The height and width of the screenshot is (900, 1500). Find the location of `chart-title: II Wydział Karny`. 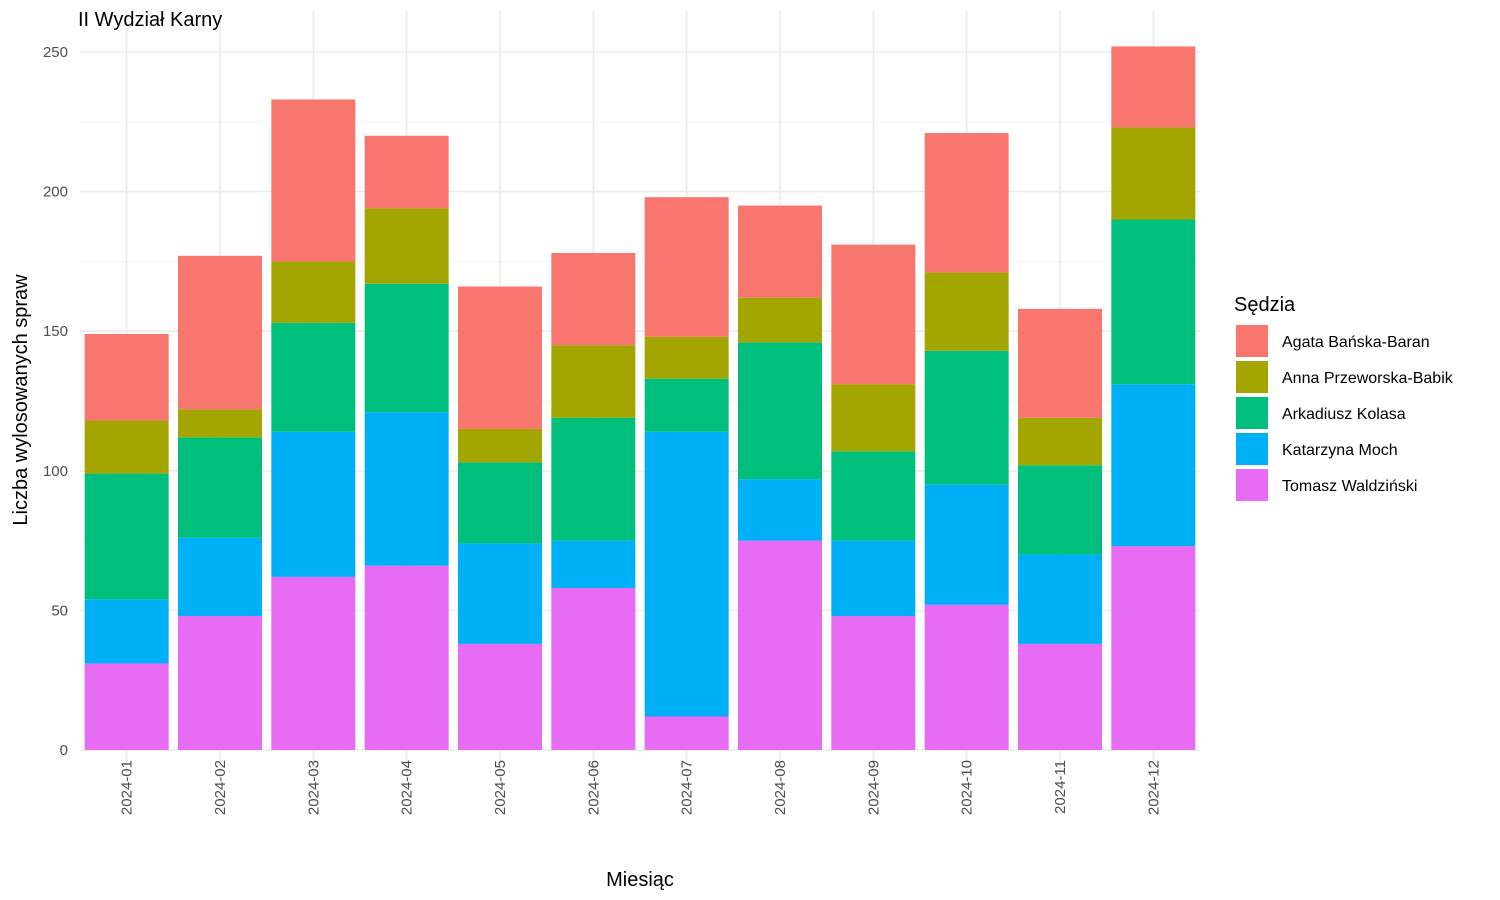

chart-title: II Wydział Karny is located at coordinates (150, 20).